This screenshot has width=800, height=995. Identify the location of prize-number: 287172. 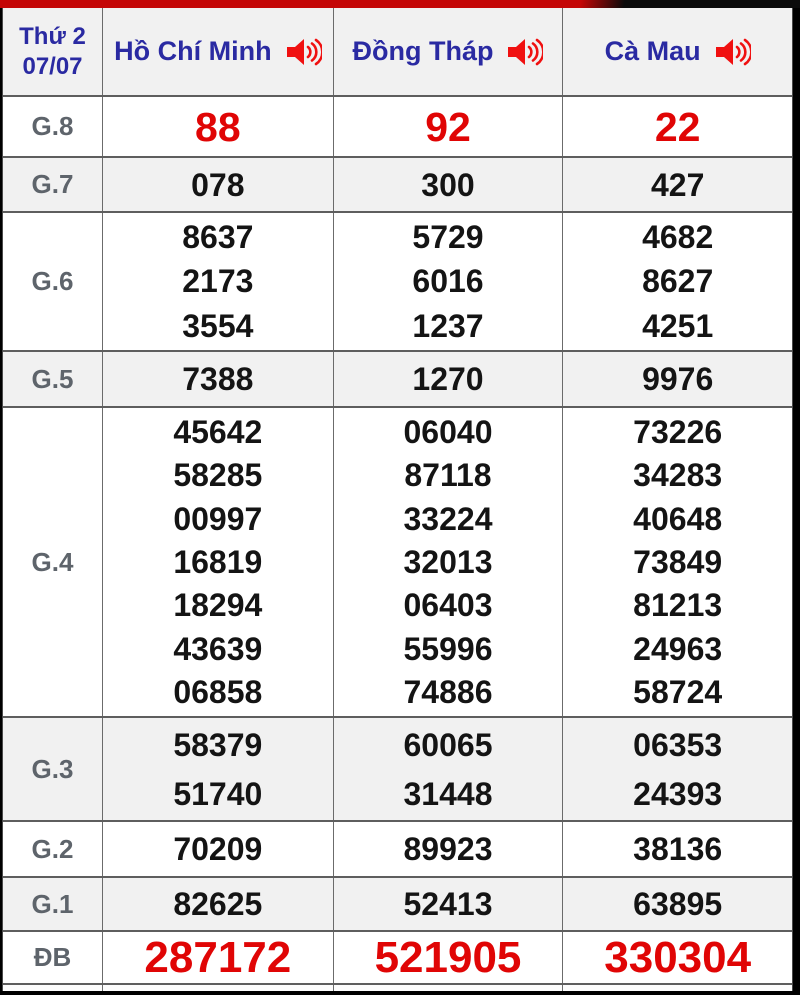
(218, 957).